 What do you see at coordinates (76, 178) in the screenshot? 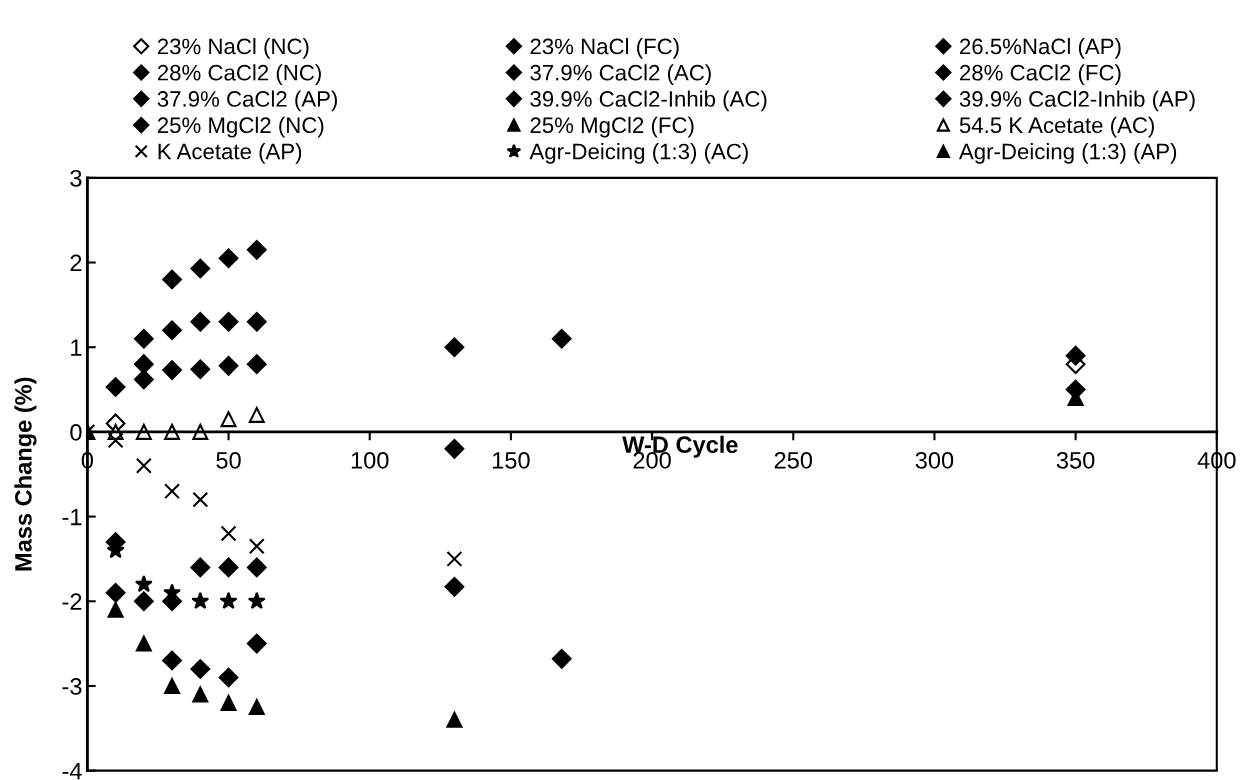
I see `y-tick-label: 3` at bounding box center [76, 178].